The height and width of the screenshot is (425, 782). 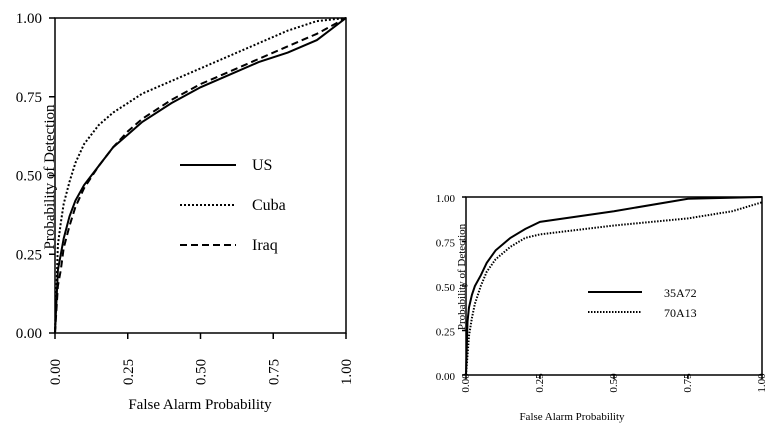 I want to click on legend-label: 70A13, so click(x=680, y=313).